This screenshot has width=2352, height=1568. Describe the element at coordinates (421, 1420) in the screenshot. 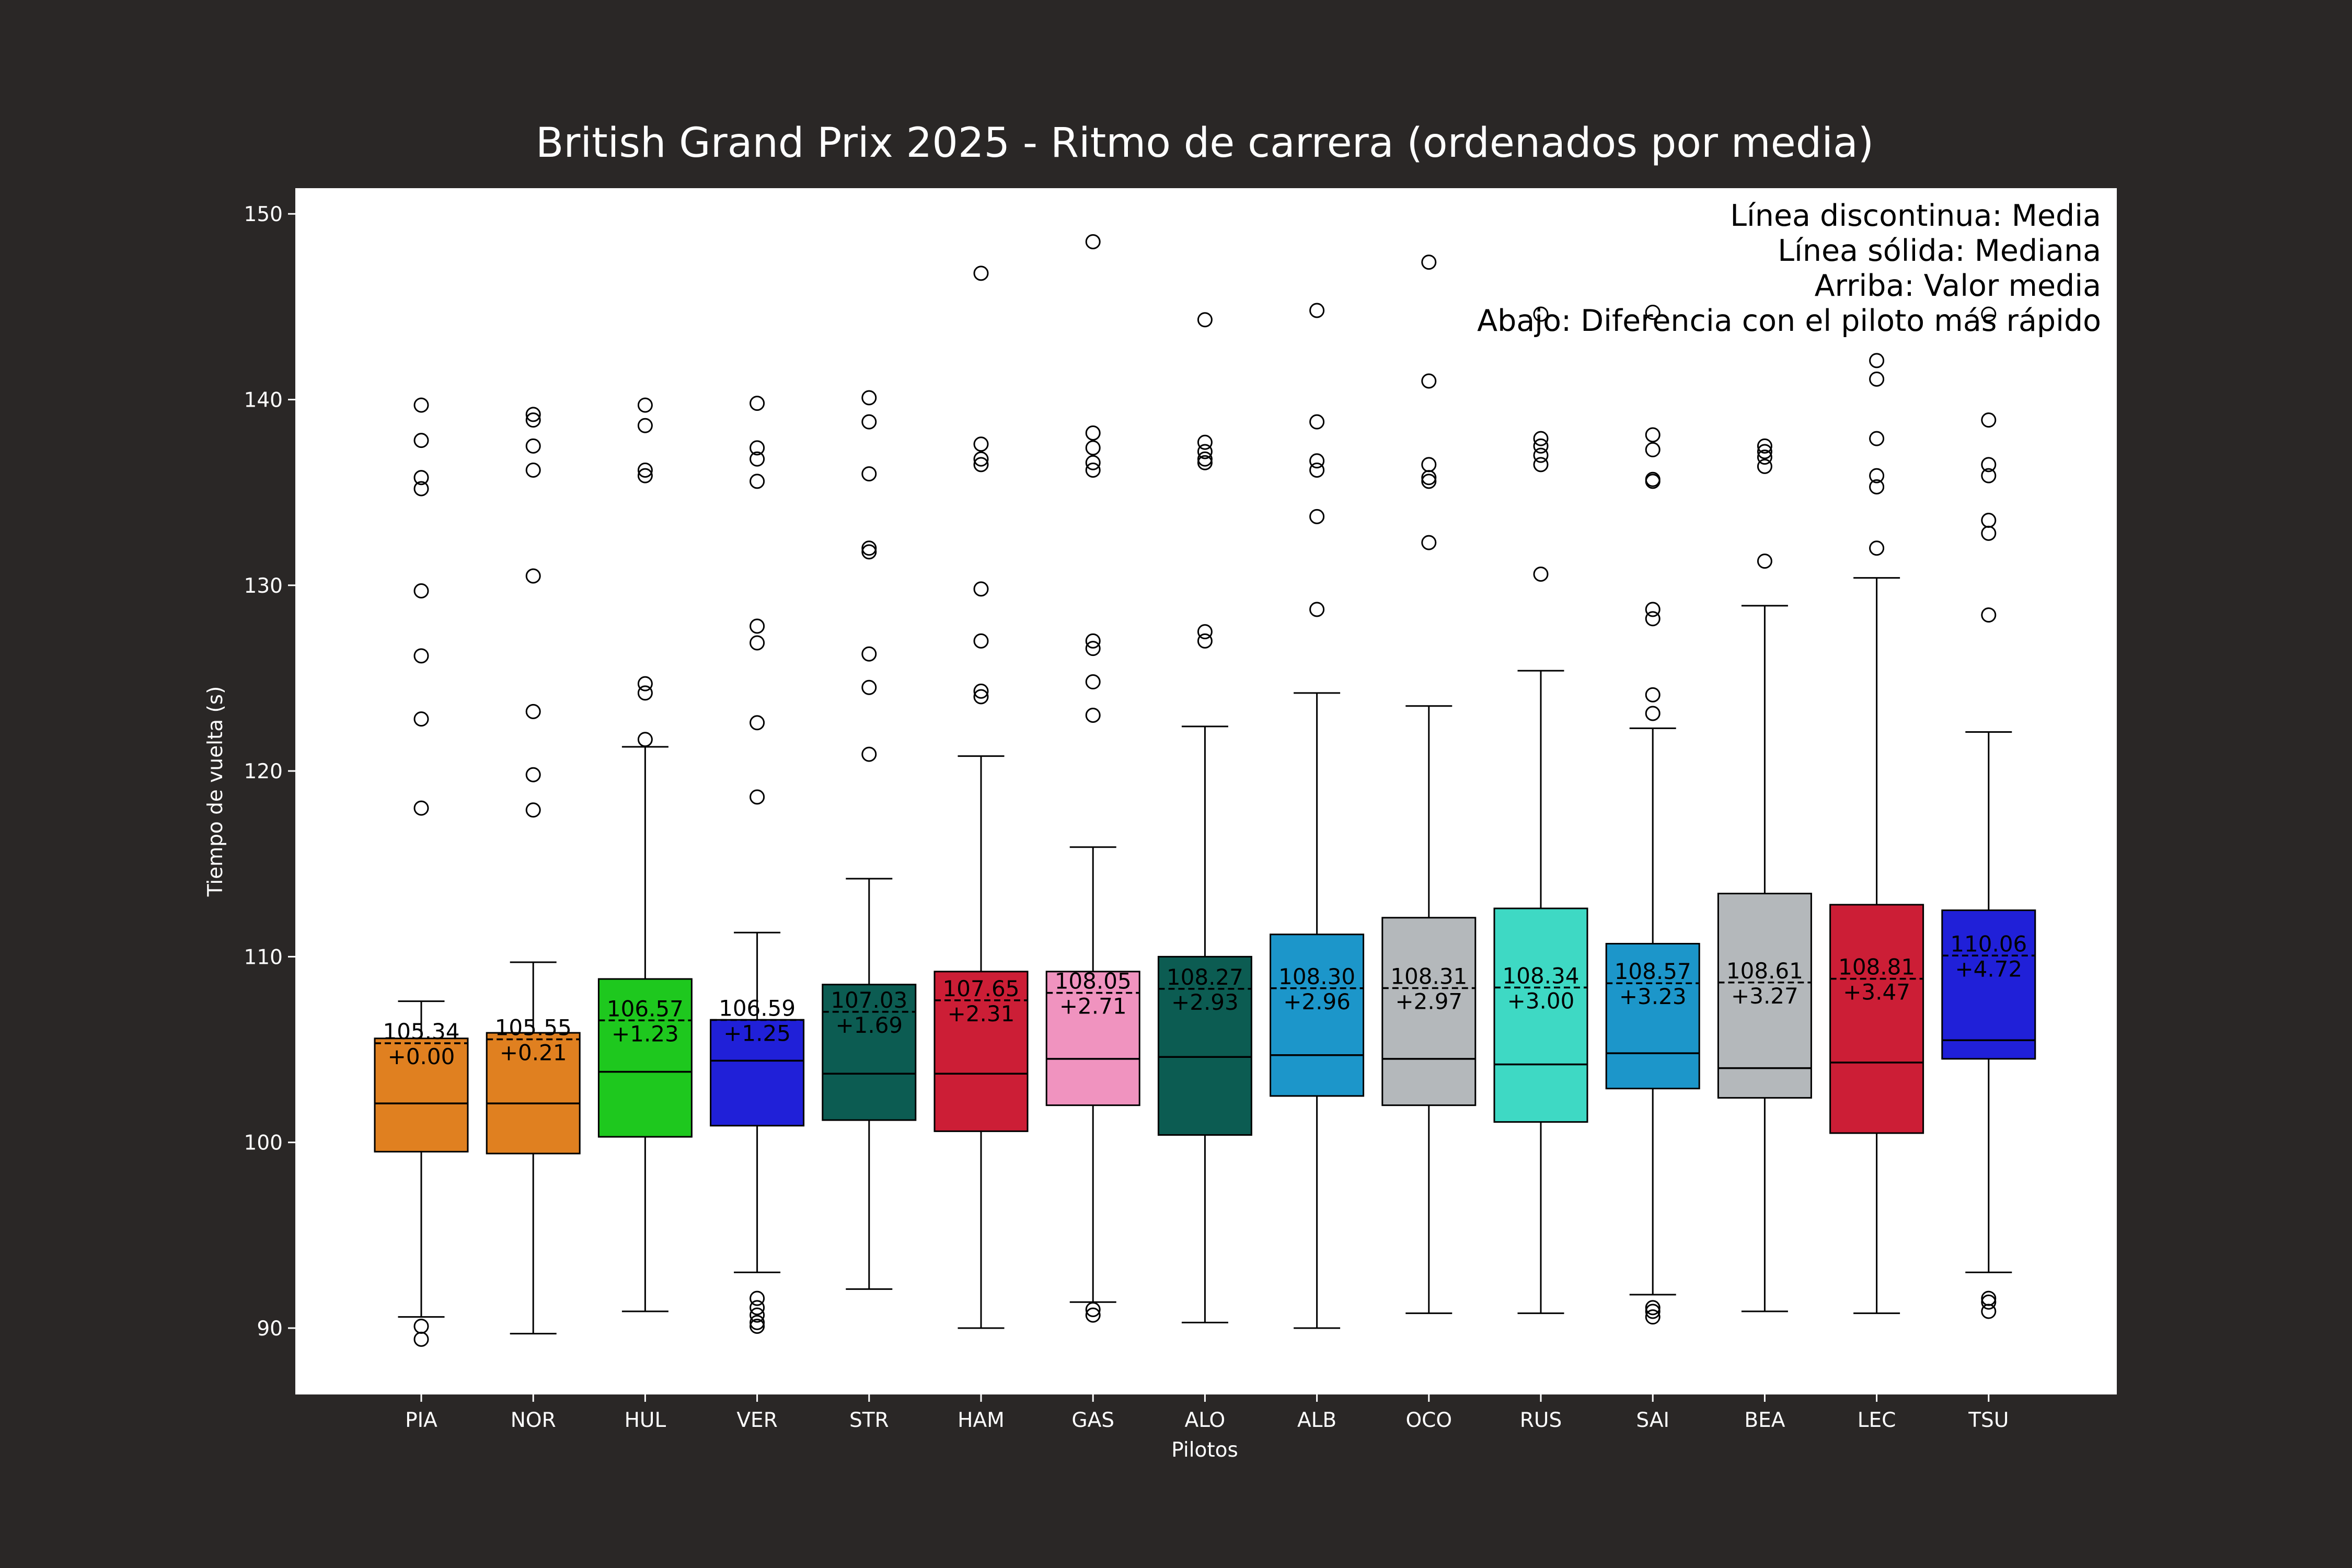

I see `x-tick-label: PIA` at that location.